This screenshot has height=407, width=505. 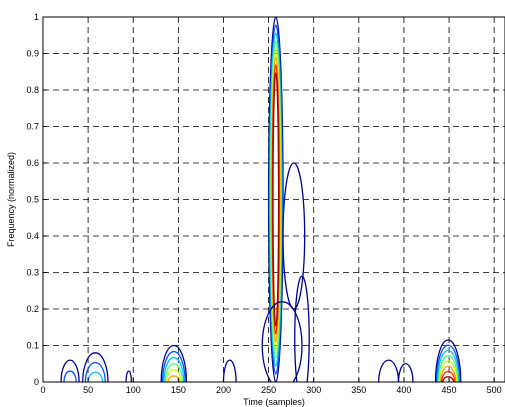 What do you see at coordinates (36, 382) in the screenshot?
I see `y-tick-label: 0` at bounding box center [36, 382].